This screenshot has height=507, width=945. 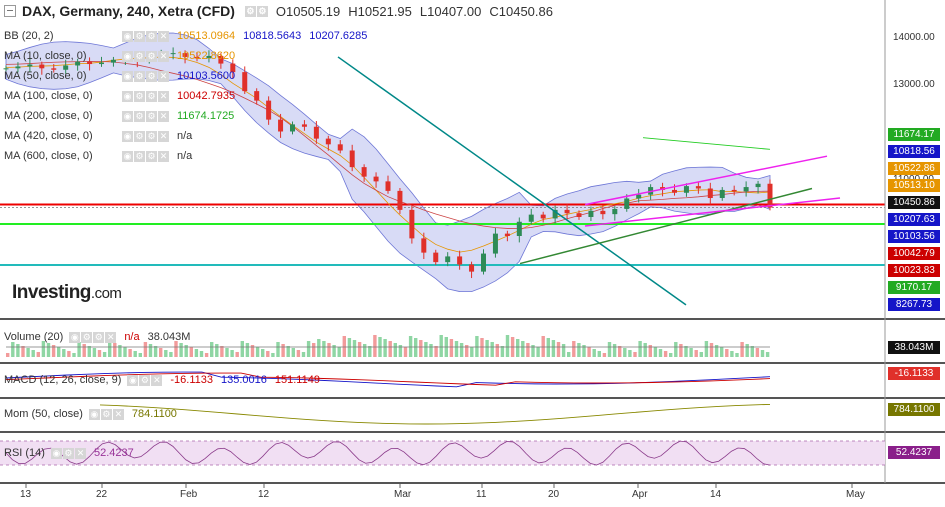 What do you see at coordinates (914, 151) in the screenshot?
I see `price-badge: 10818.56` at bounding box center [914, 151].